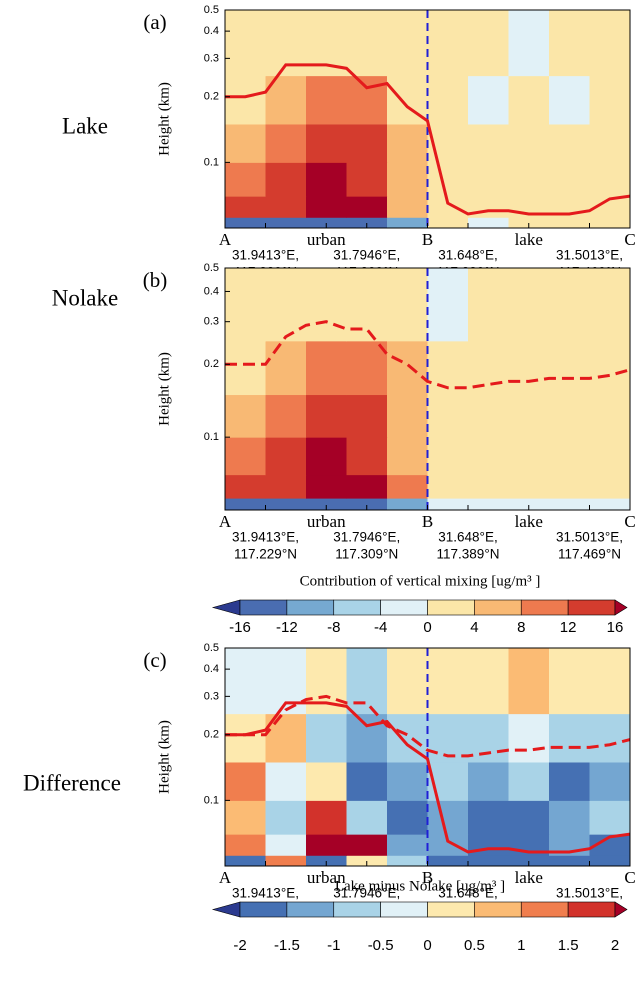  Describe the element at coordinates (529, 239) in the screenshot. I see `x-tick-label: lake` at that location.